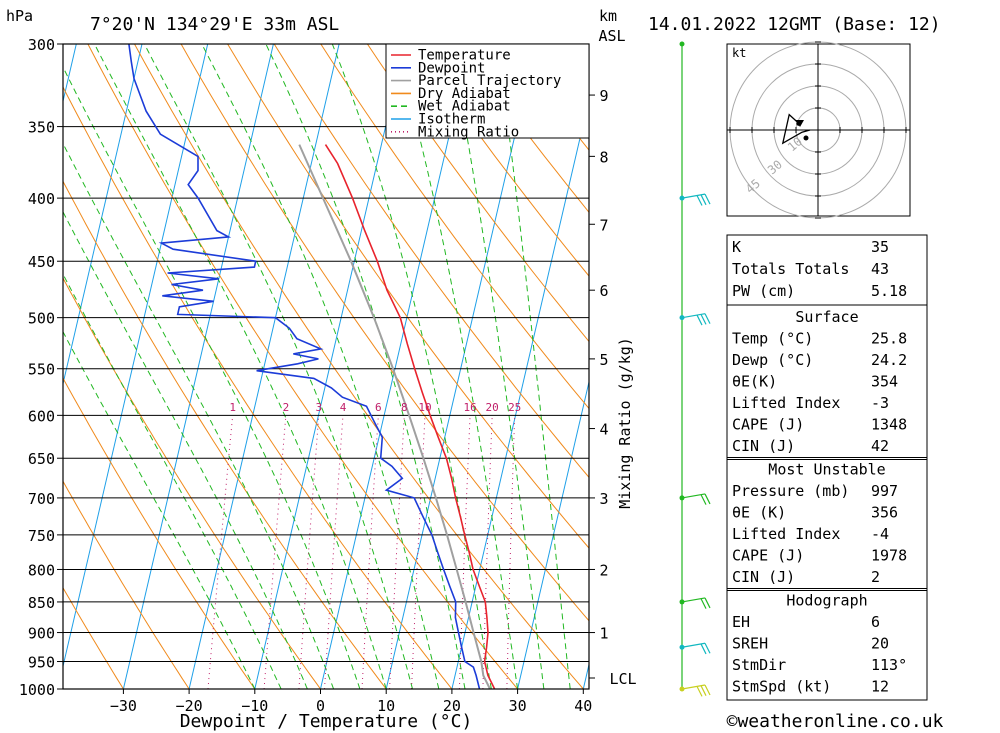 Image resolution: width=1000 pixels, height=733 pixels. What do you see at coordinates (41, 45) in the screenshot?
I see `pressure-tick-label: 300` at bounding box center [41, 45].